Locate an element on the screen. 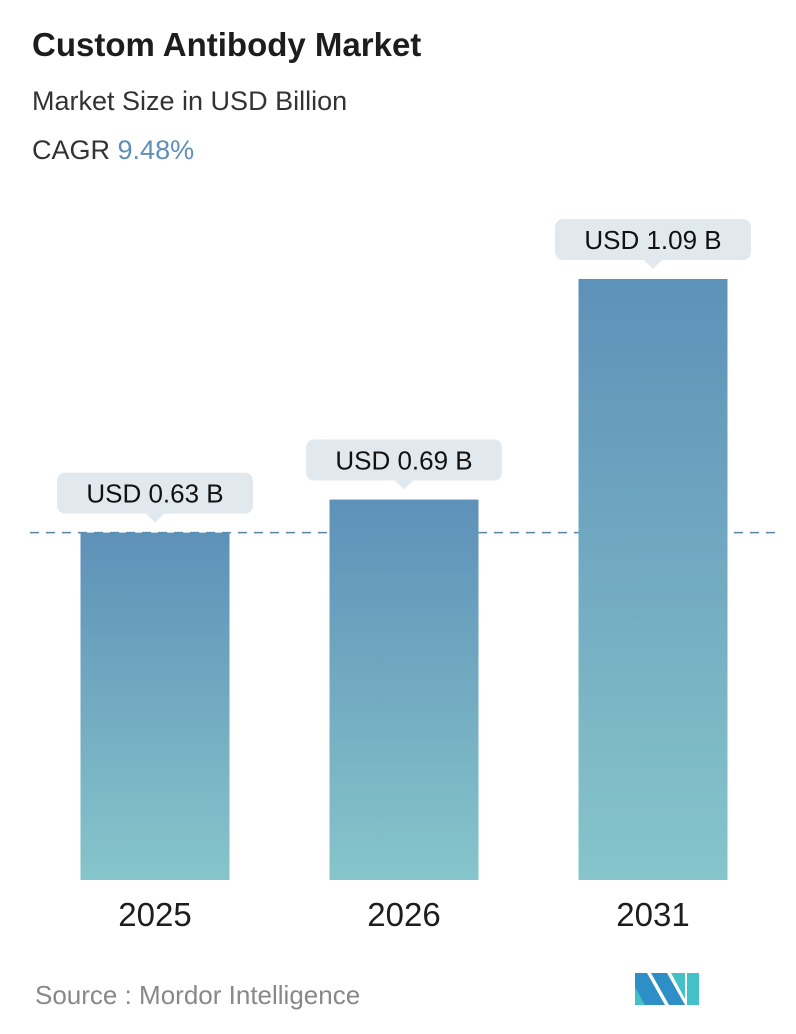  data-label: USD 1.09 B is located at coordinates (652, 240).